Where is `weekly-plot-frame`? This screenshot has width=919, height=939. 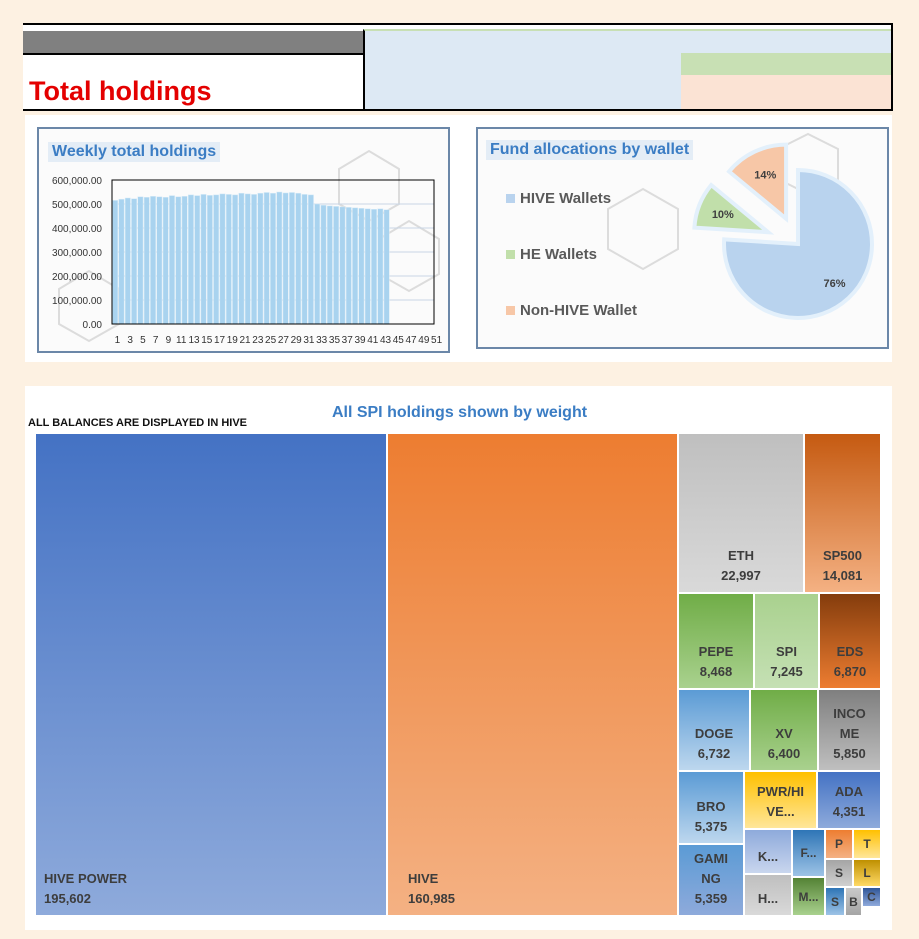 weekly-plot-frame is located at coordinates (273, 252).